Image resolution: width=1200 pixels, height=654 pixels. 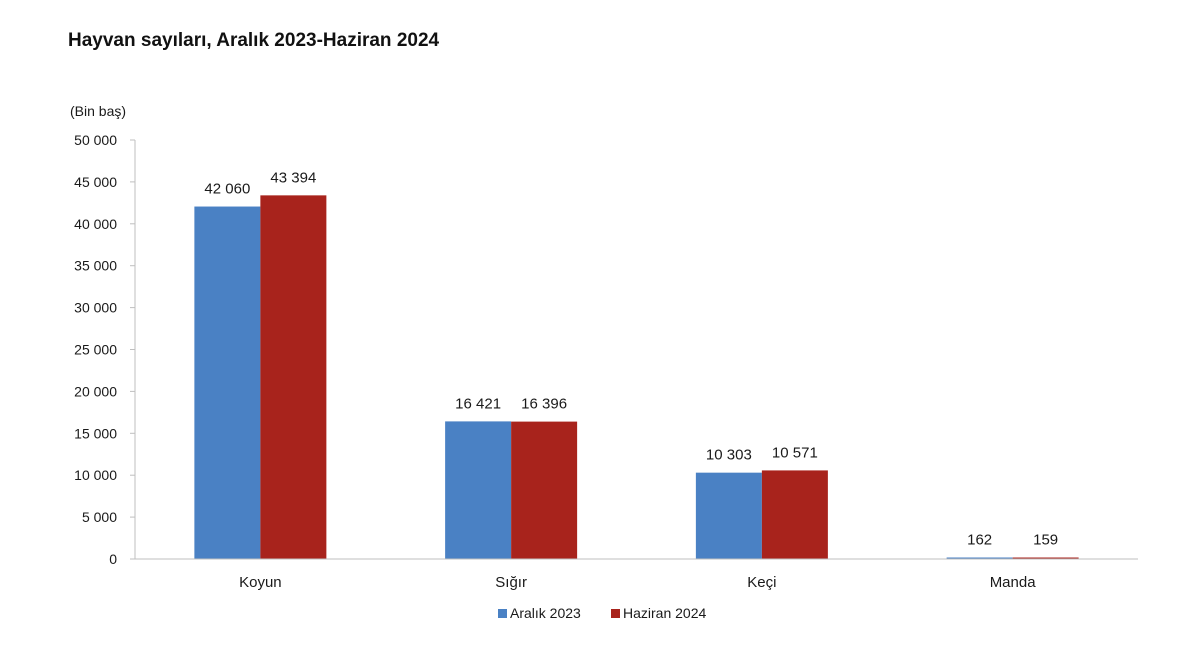 What do you see at coordinates (478, 403) in the screenshot?
I see `data-label: 16 421` at bounding box center [478, 403].